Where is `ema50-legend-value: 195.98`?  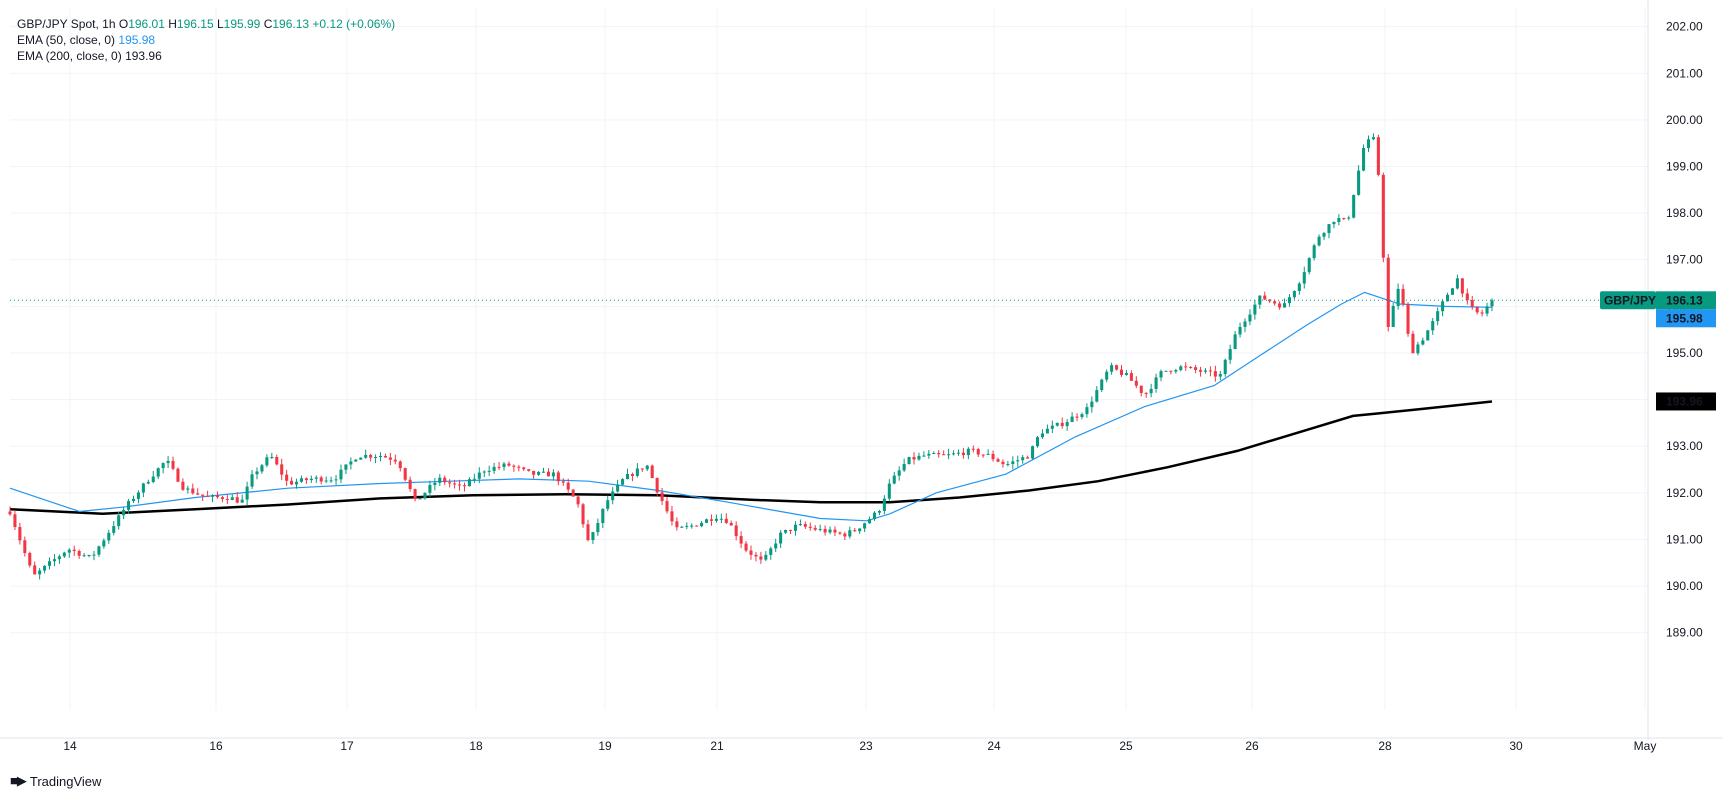 ema50-legend-value: 195.98 is located at coordinates (137, 40).